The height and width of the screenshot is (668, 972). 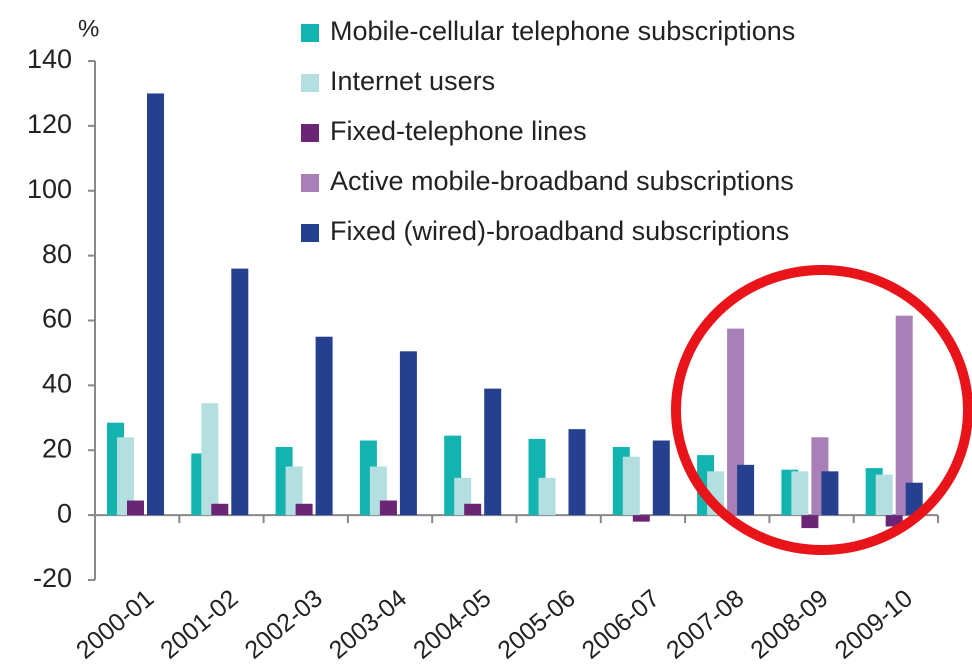 I want to click on x-tick-label: 2009-10, so click(x=874, y=624).